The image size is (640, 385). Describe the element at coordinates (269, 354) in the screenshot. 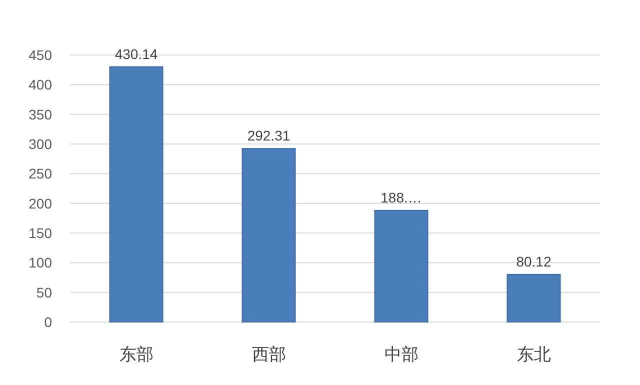

I see `x-tick-label: 西部` at that location.